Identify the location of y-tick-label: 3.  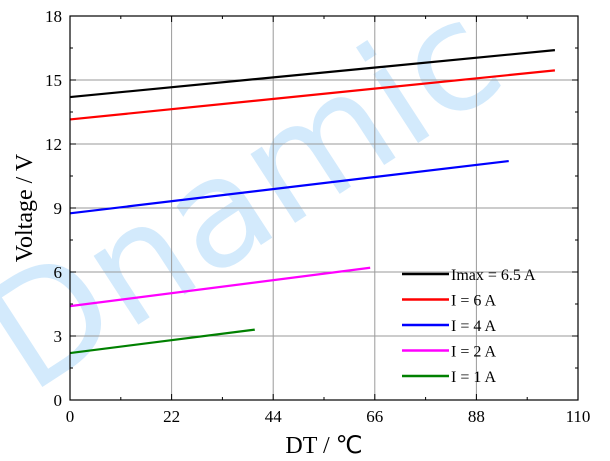
(58, 336).